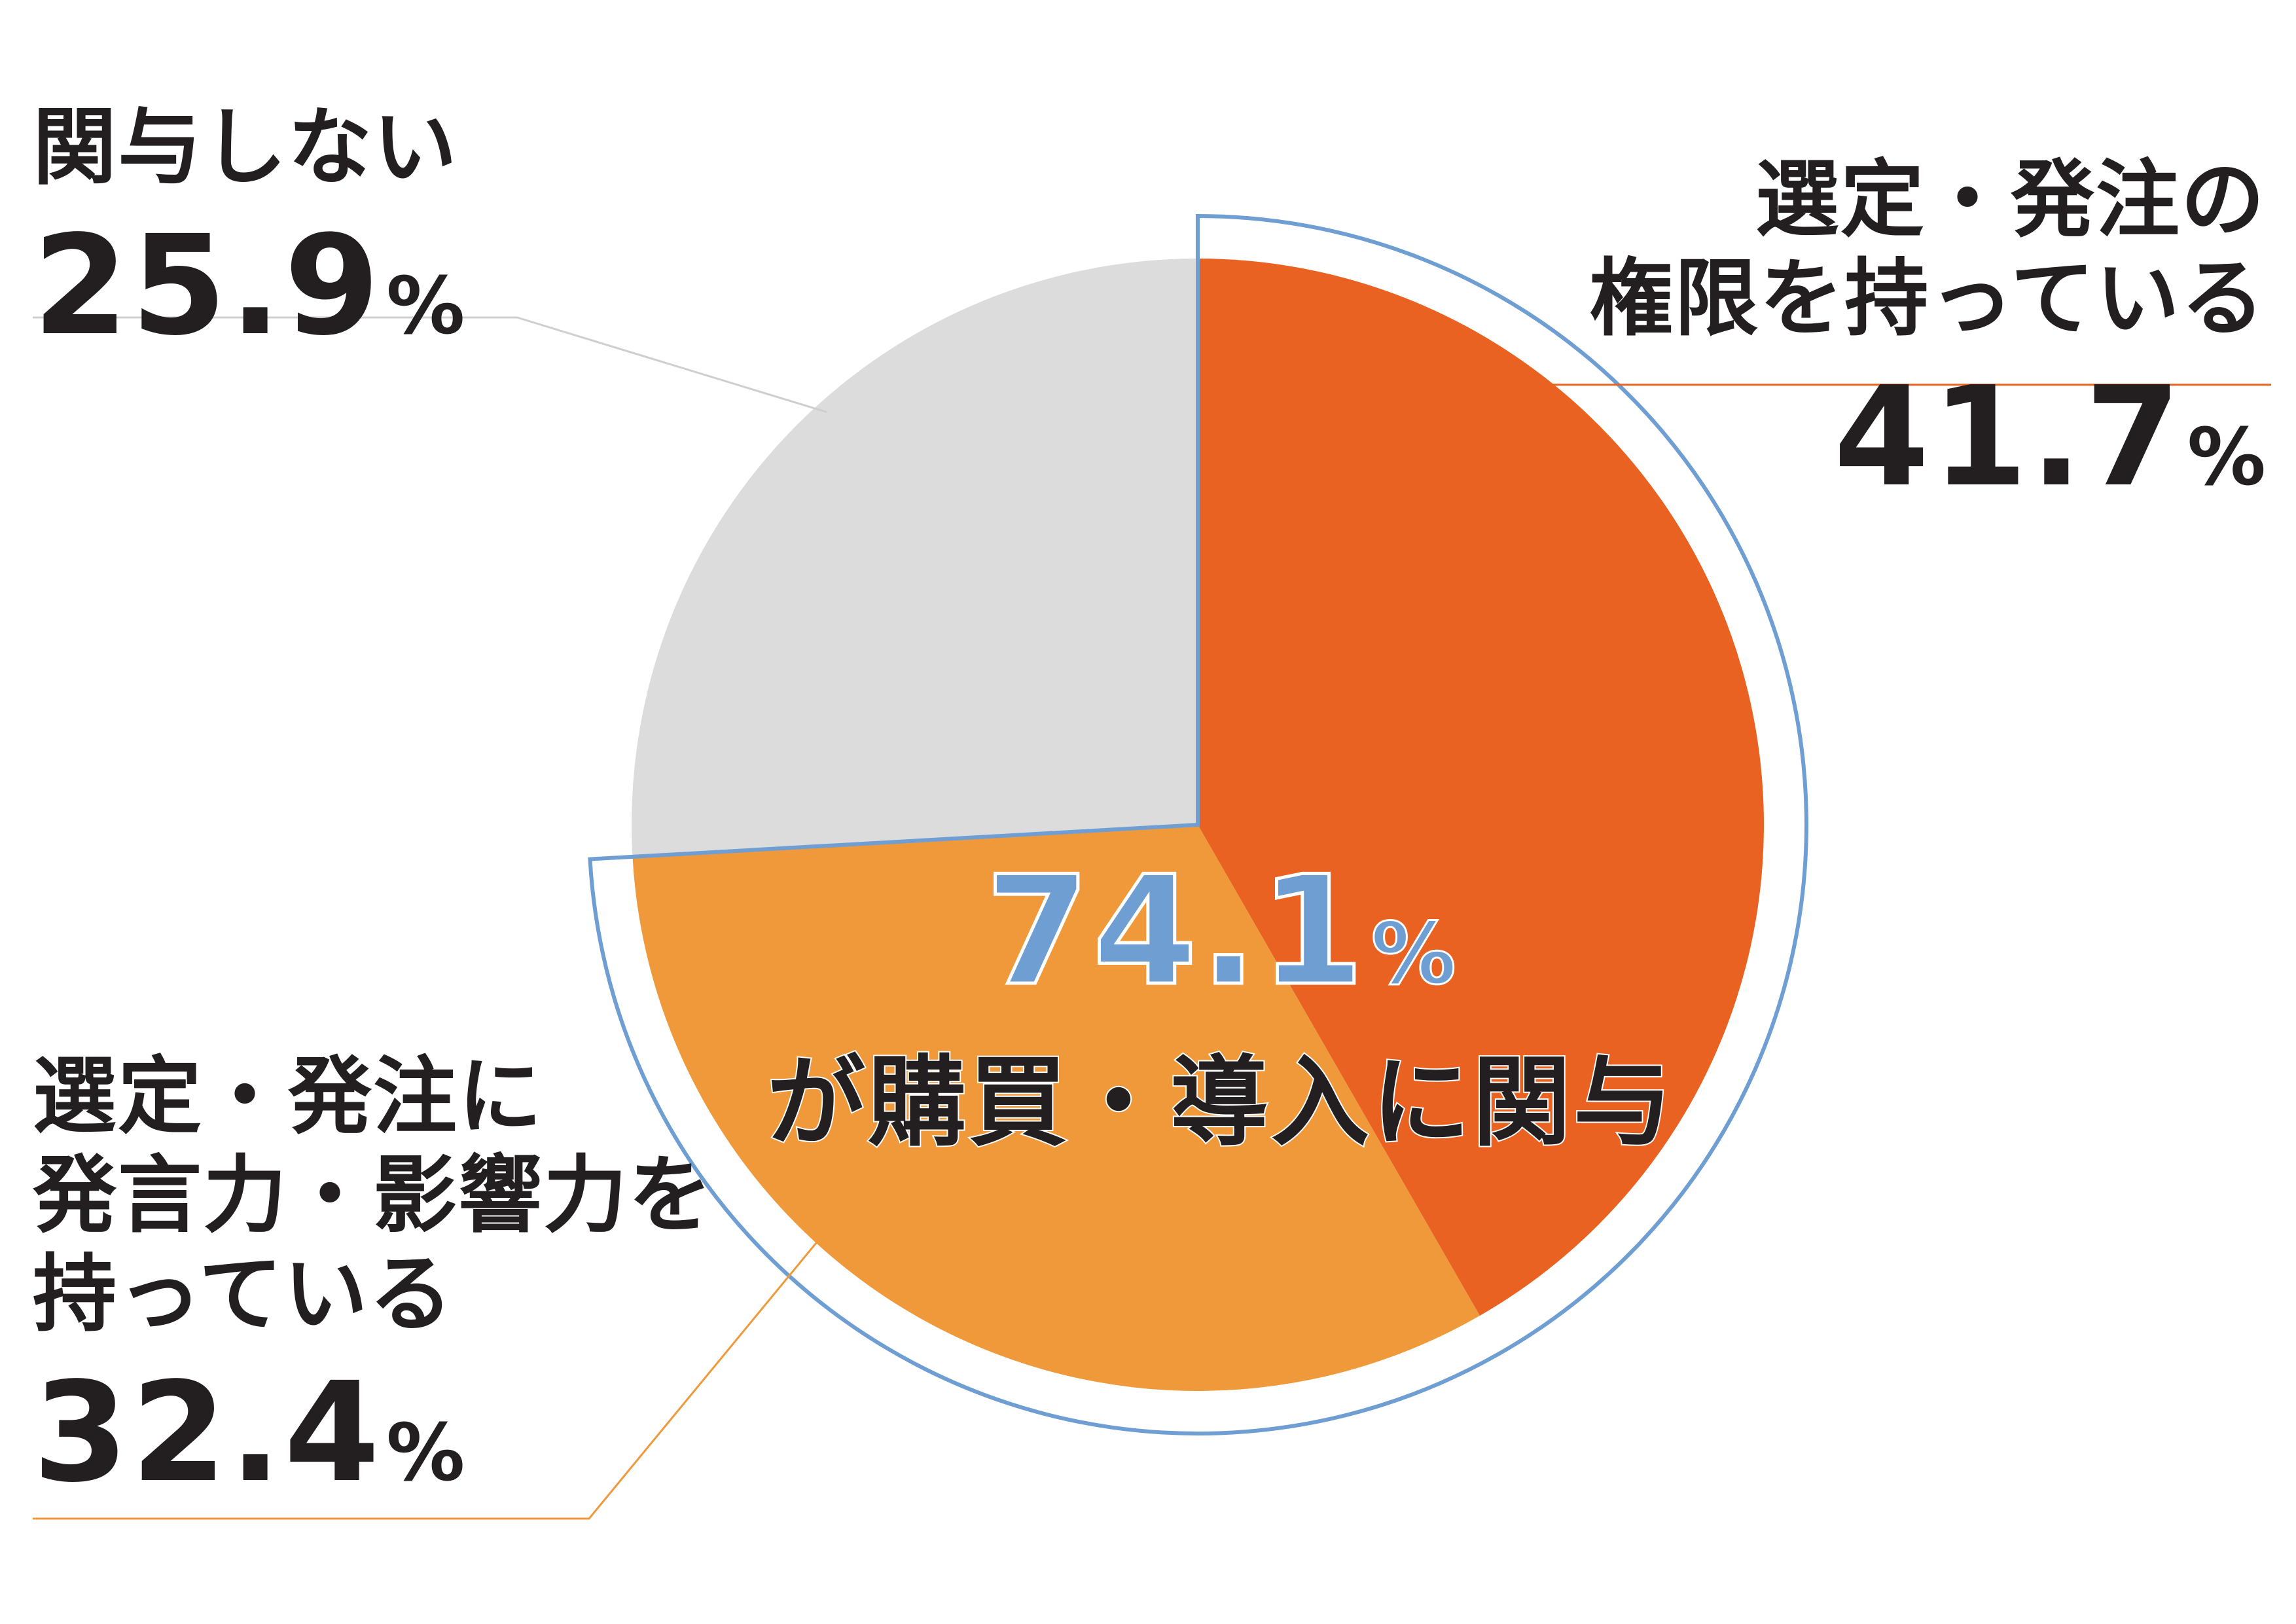  Describe the element at coordinates (2010, 200) in the screenshot. I see `slice-label-text: 選定・発注の` at that location.